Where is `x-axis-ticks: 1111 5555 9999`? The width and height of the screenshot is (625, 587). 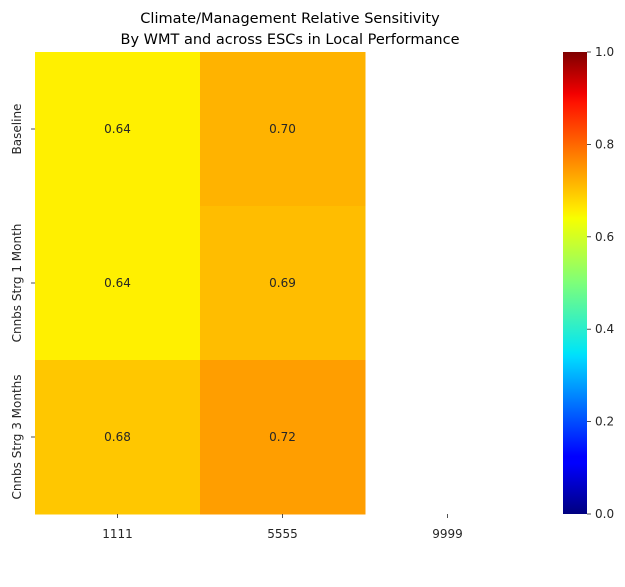
x-axis-ticks: 1111 5555 9999 is located at coordinates (282, 527).